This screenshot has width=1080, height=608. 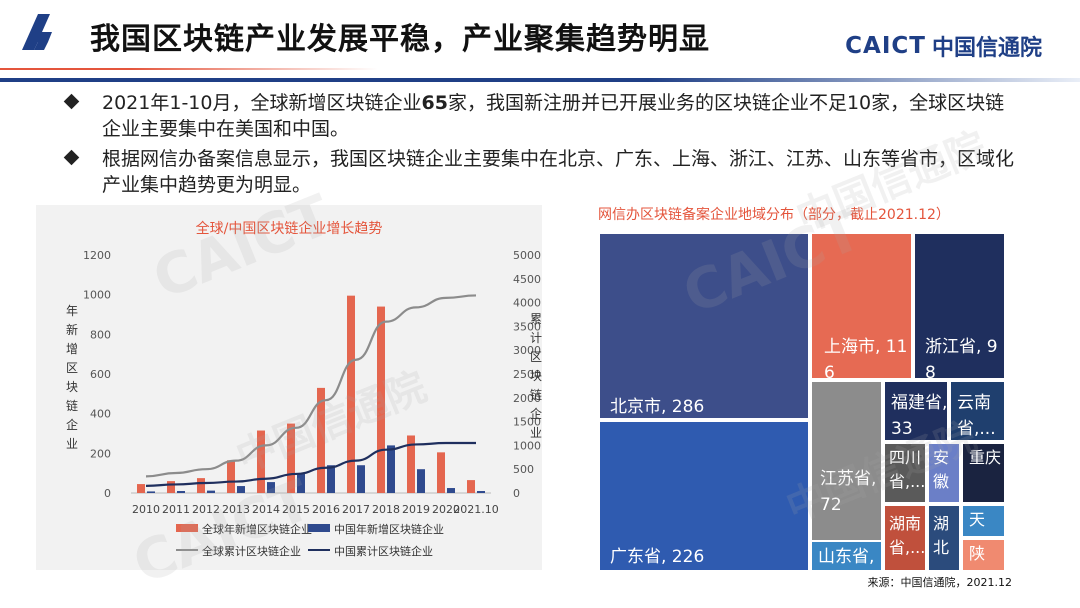 What do you see at coordinates (527, 255) in the screenshot?
I see `y-right-tick-label: 5000` at bounding box center [527, 255].